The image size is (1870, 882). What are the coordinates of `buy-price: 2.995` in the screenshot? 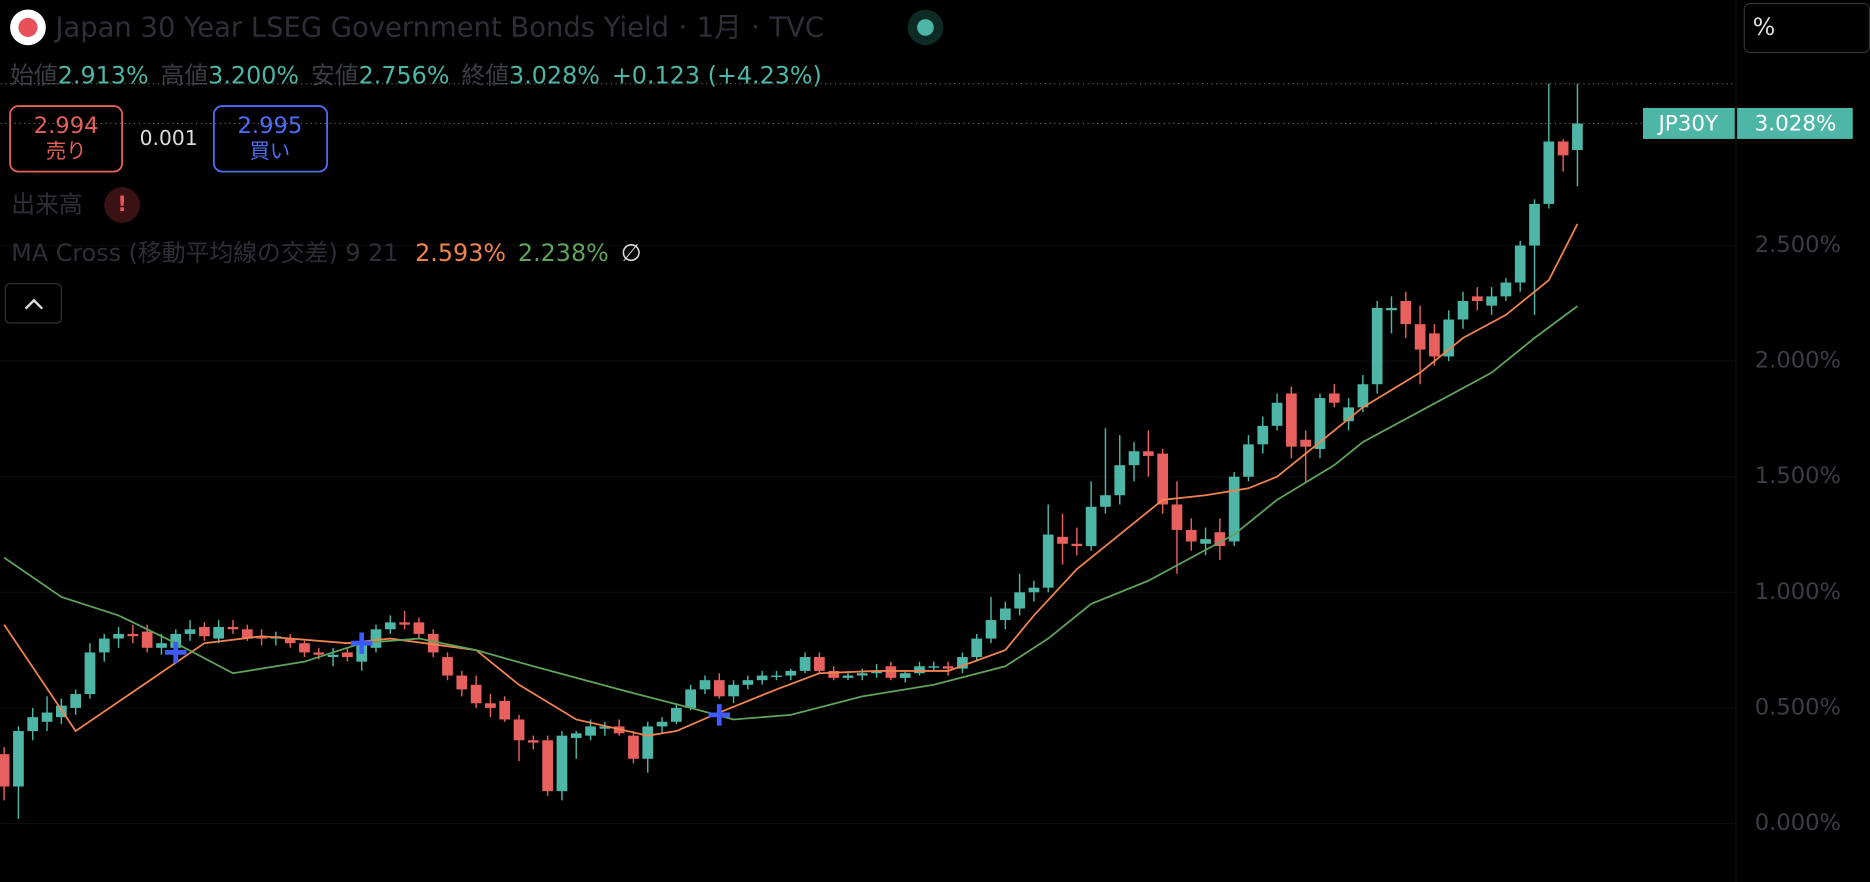 It's located at (270, 126).